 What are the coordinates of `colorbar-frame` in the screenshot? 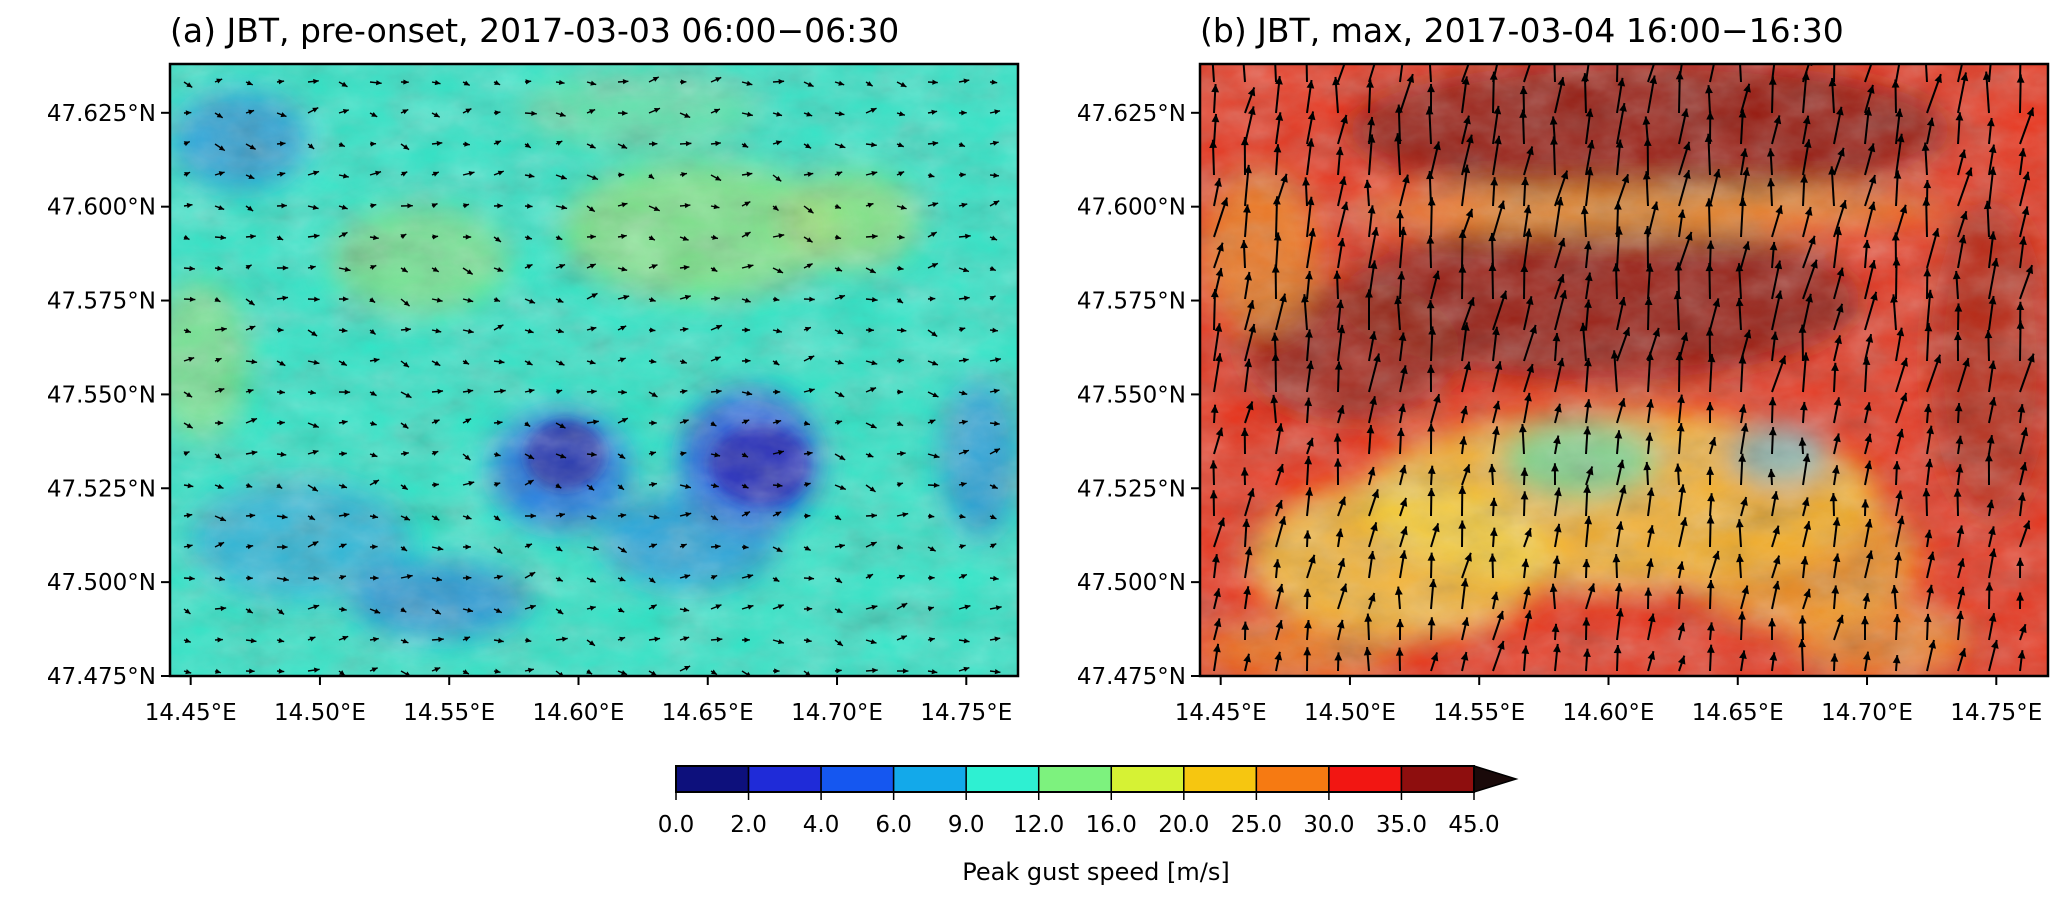 It's located at (1075, 779).